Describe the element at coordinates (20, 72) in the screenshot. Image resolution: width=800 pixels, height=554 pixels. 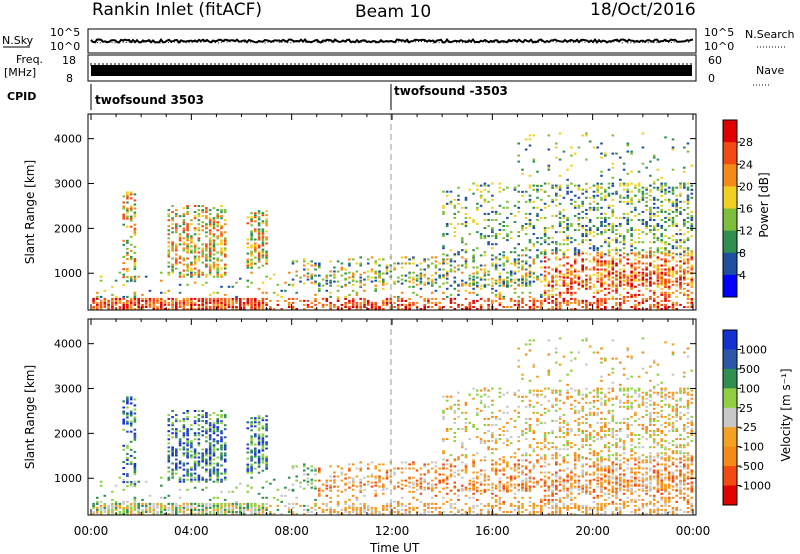
I see `freq-left-label-2: [MHz]` at that location.